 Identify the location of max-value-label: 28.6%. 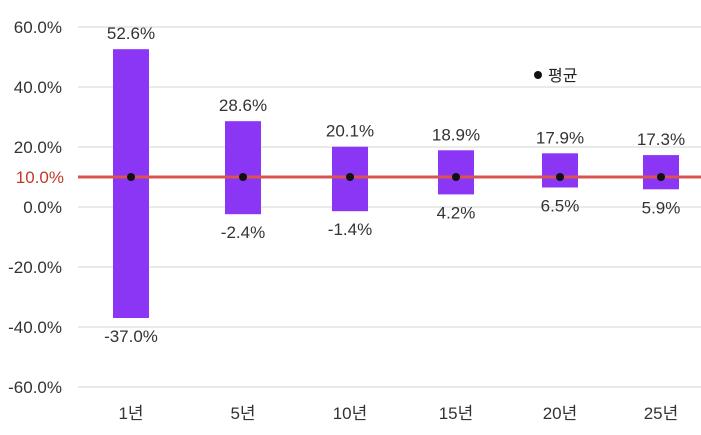
(243, 105).